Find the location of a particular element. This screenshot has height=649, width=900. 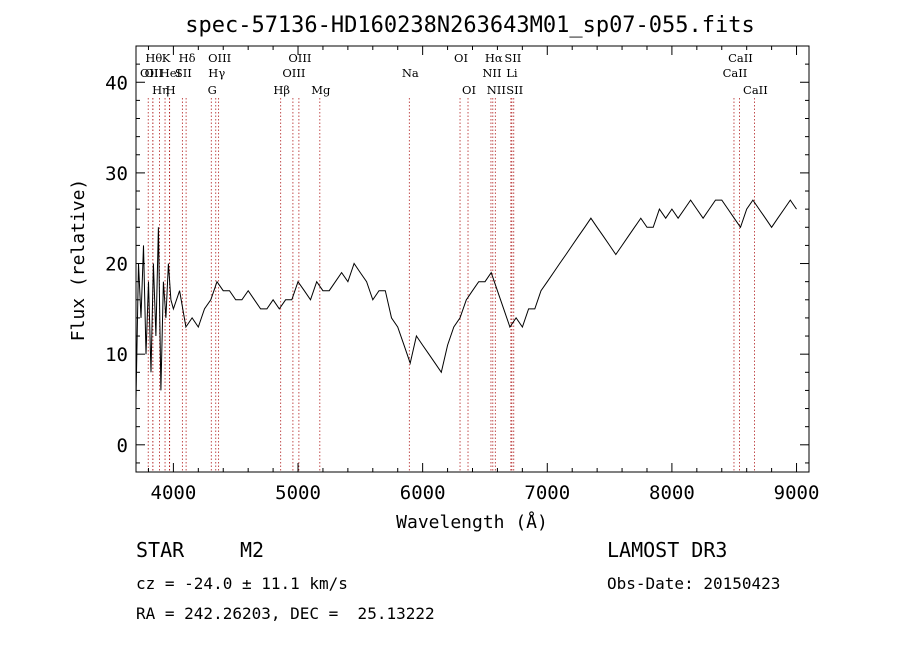

x-axis-label: Wavelength (Å) is located at coordinates (472, 522).